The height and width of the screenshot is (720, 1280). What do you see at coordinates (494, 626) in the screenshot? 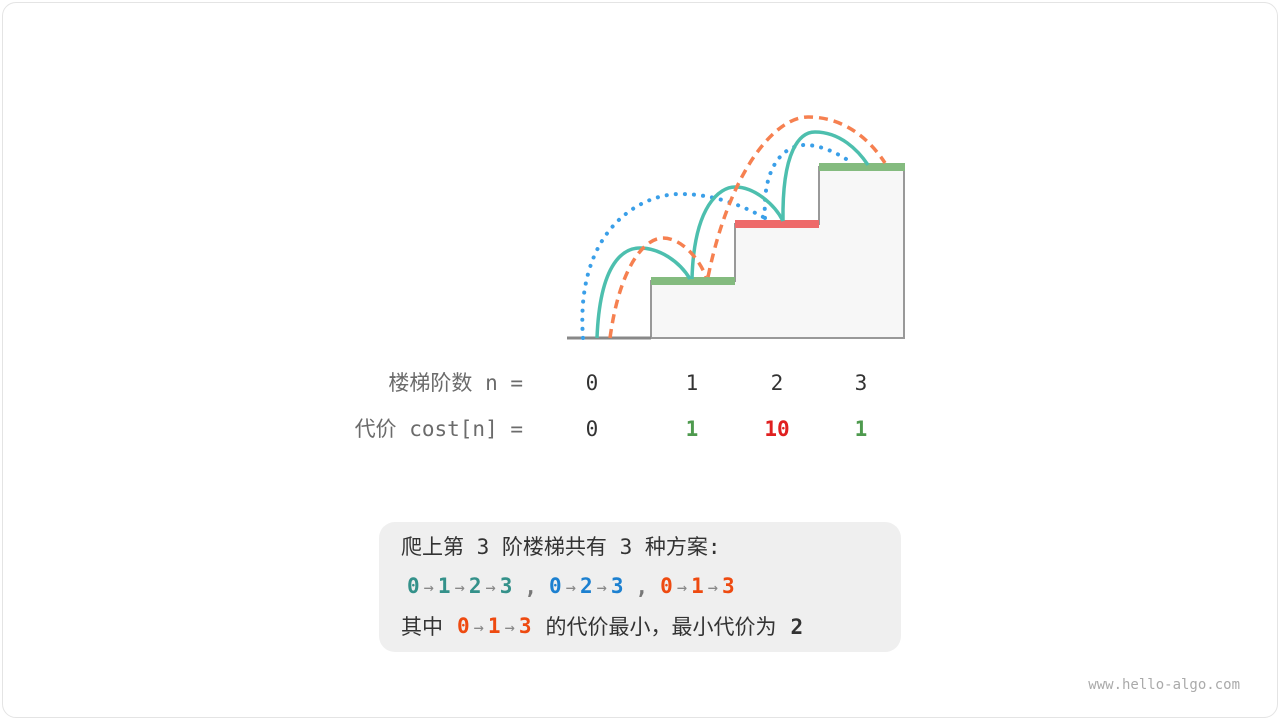
I see `cheapest-plan: 0 → 1 → 3` at bounding box center [494, 626].